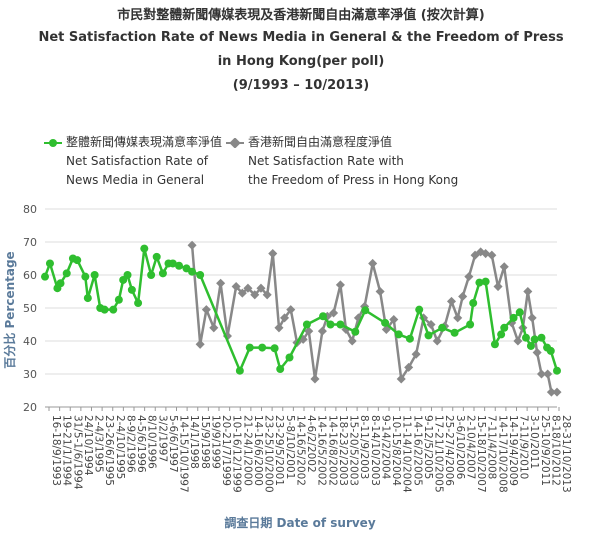 This screenshot has width=602, height=545. What do you see at coordinates (364, 447) in the screenshot?
I see `x-tick-label: 8-11/9/2003` at bounding box center [364, 447].